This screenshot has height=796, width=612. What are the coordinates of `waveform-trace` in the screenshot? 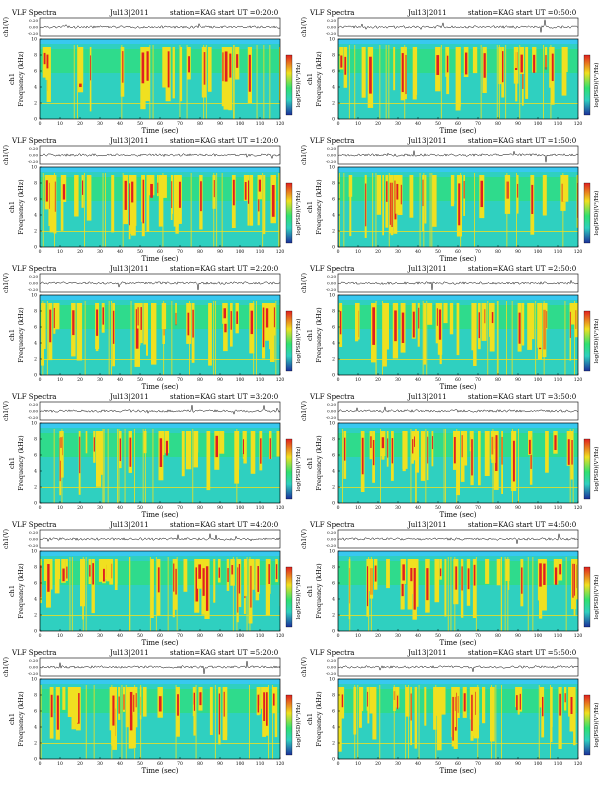 It's located at (458, 538).